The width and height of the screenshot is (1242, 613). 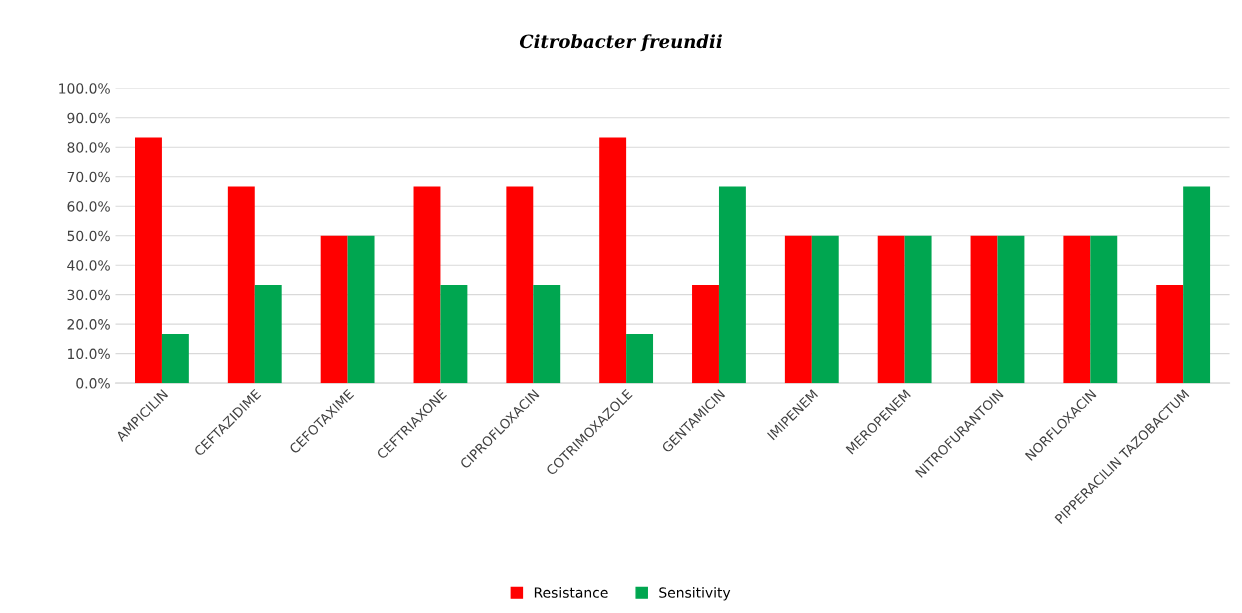 What do you see at coordinates (695, 594) in the screenshot?
I see `legend-label: Sensitivity` at bounding box center [695, 594].